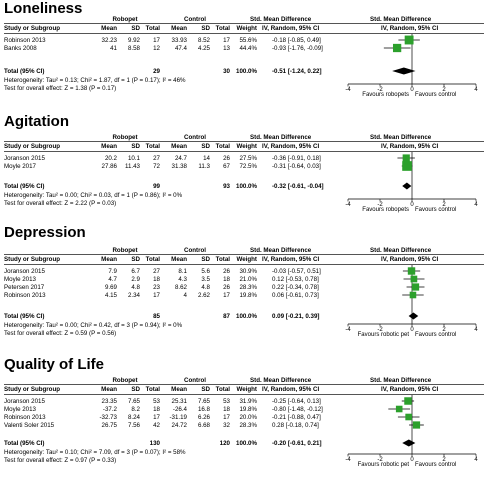 The image size is (500, 481). I want to click on ci-text: -0.31 [-0.64, 0.03], so click(296, 166).